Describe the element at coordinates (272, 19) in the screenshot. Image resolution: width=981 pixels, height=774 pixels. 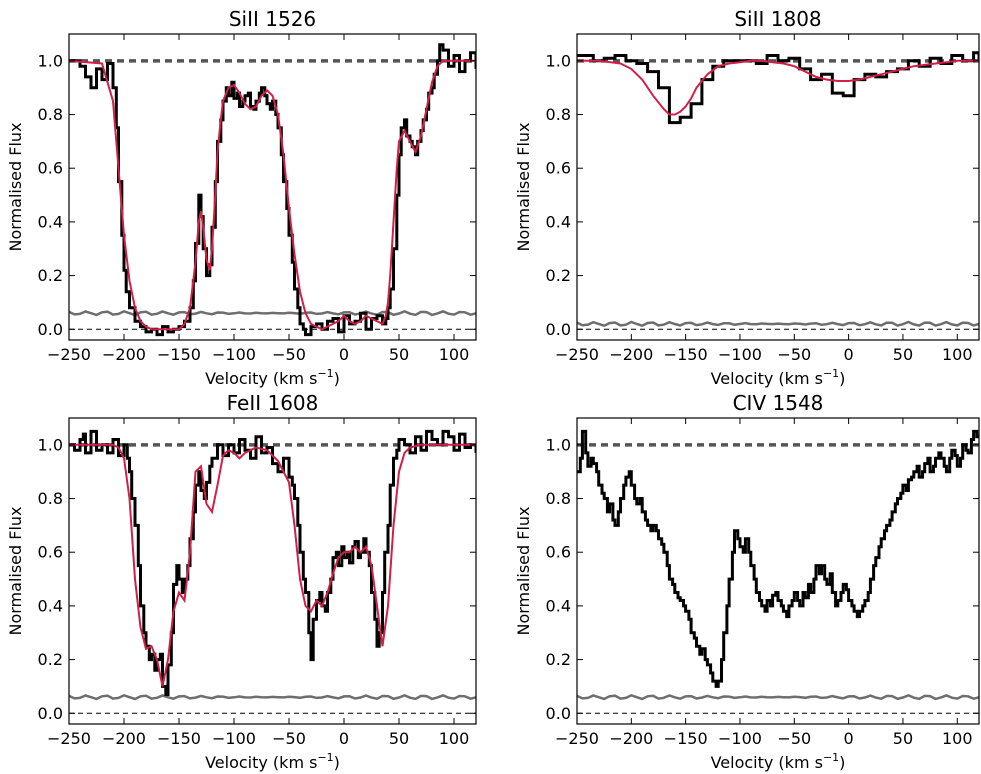
I see `panel-title: SiII 1526` at that location.